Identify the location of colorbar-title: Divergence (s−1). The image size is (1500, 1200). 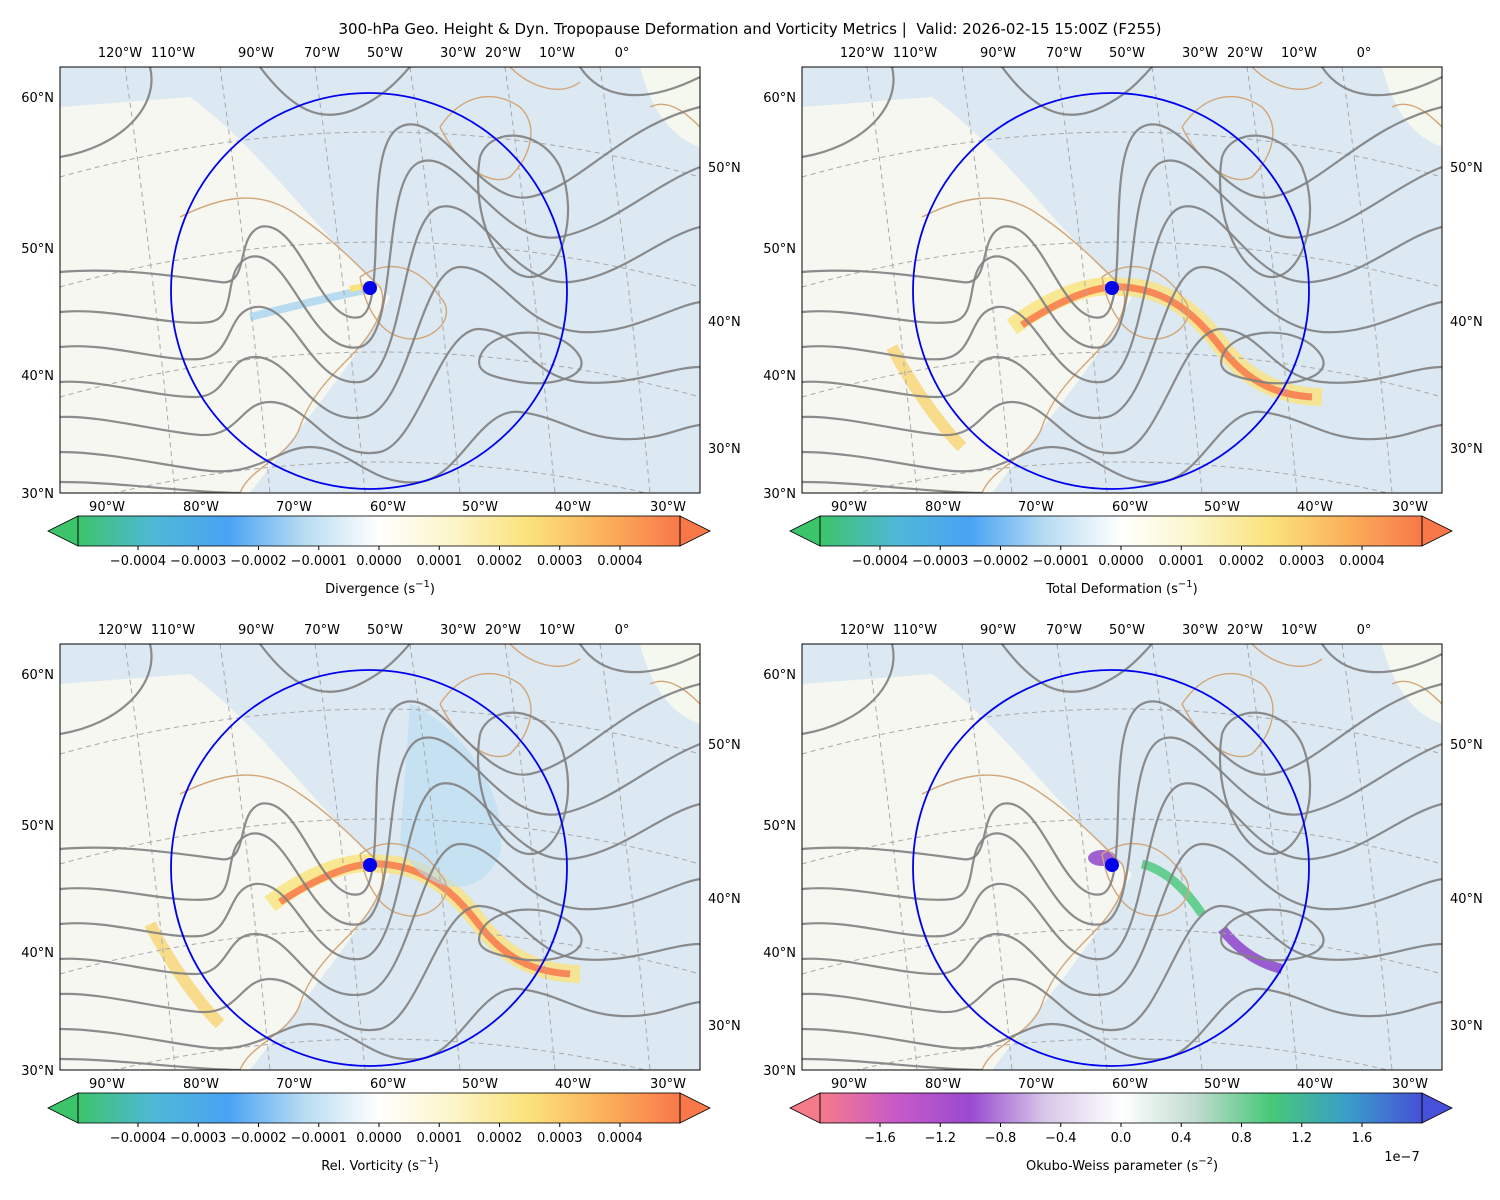
(380, 588).